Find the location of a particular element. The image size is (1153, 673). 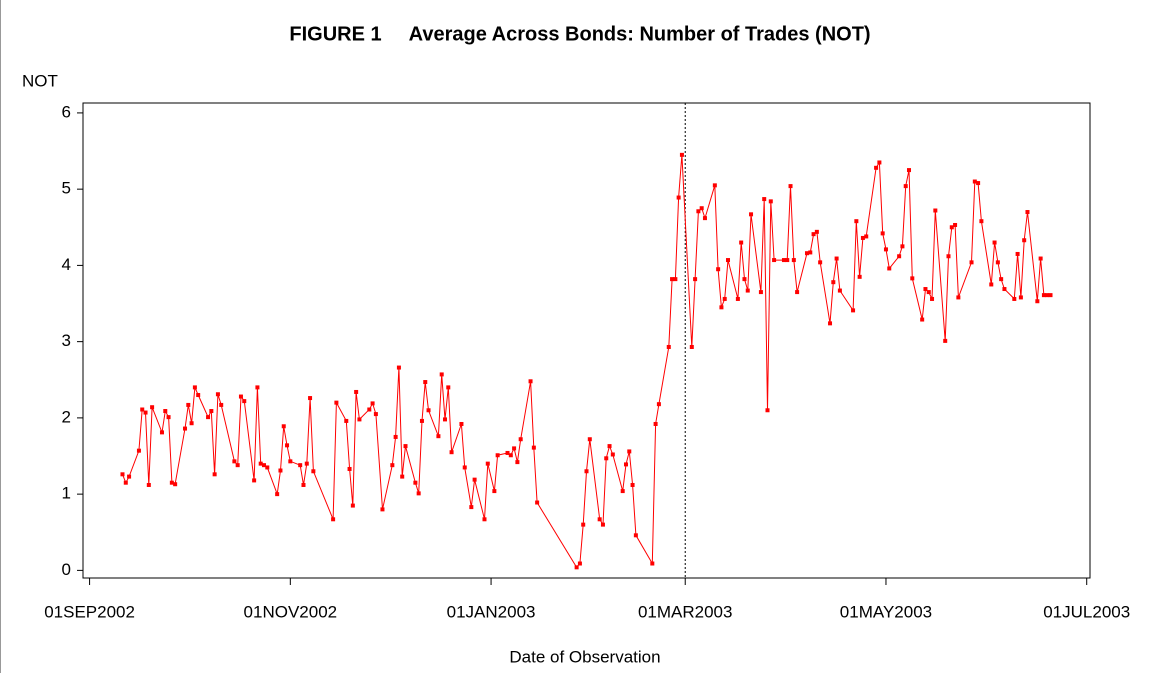

y-tick-label: 2 is located at coordinates (66, 416).